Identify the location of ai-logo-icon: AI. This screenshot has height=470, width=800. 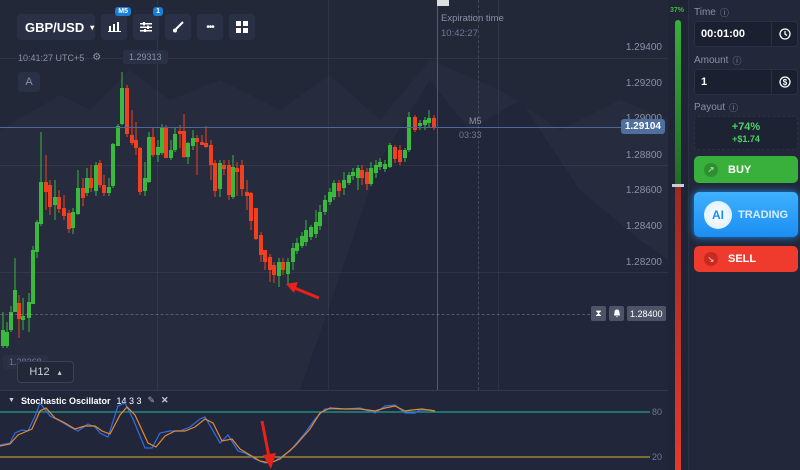
(718, 214).